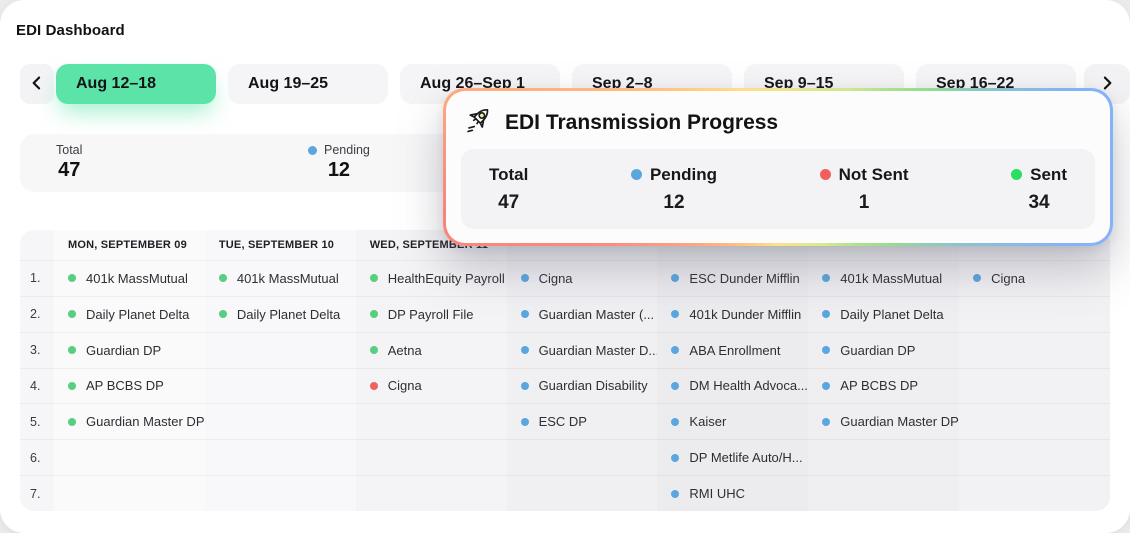 The image size is (1130, 533). What do you see at coordinates (404, 350) in the screenshot?
I see `entry-label: Aetna` at bounding box center [404, 350].